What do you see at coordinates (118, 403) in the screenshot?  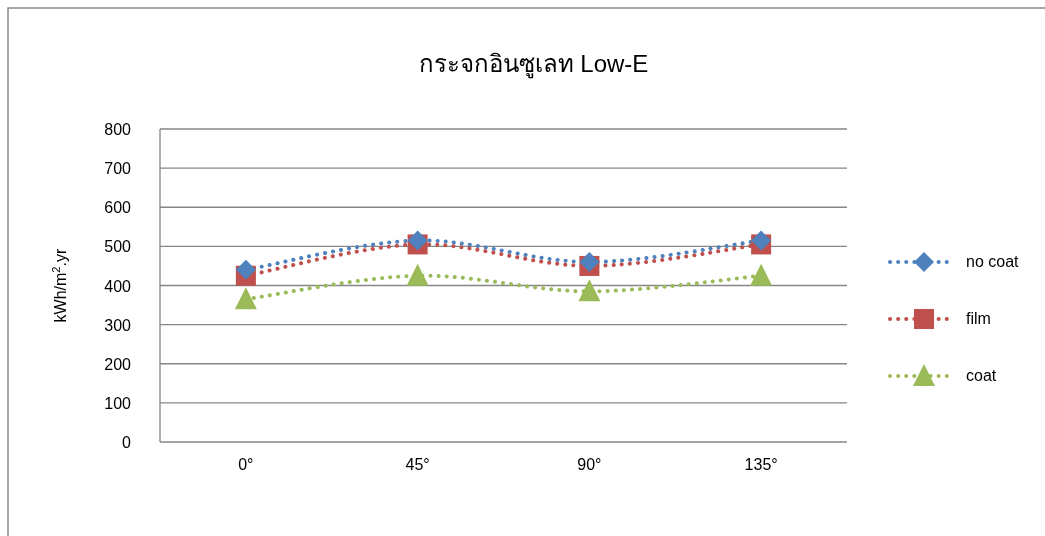 I see `y-tick-label: 100` at bounding box center [118, 403].